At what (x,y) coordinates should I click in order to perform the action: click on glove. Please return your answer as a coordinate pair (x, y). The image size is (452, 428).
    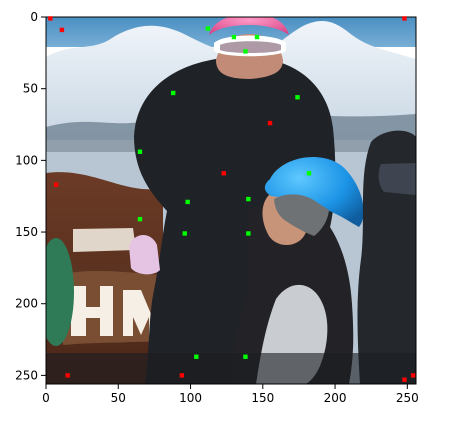
    Looking at the image, I should click on (144, 254).